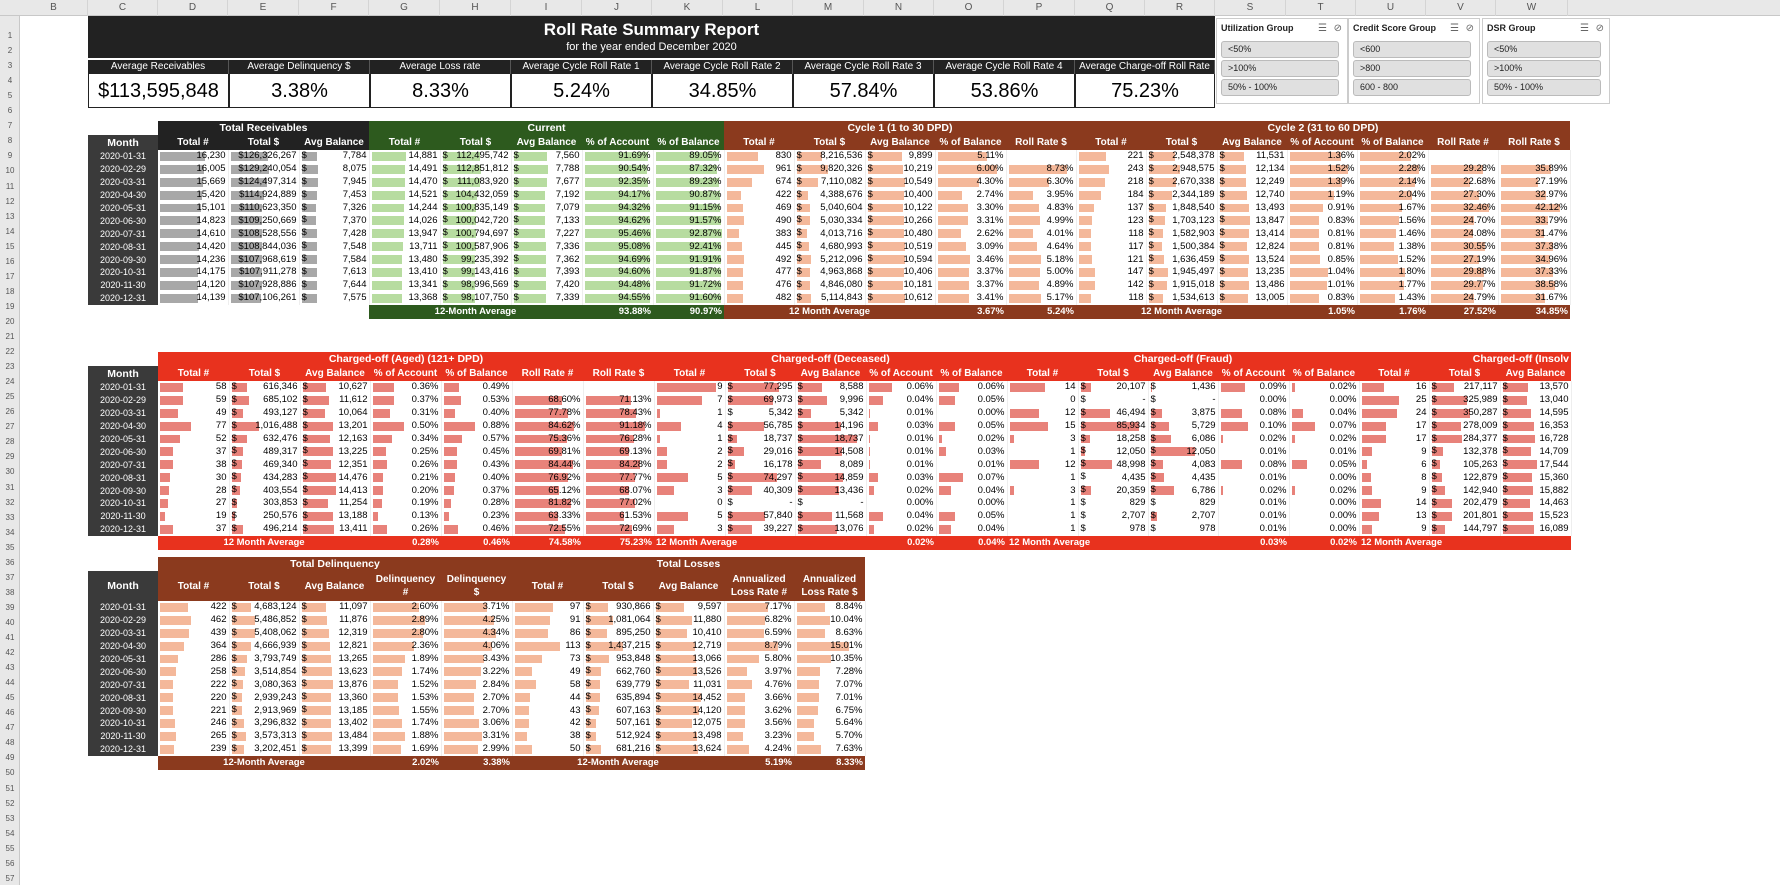 Image resolution: width=1780 pixels, height=885 pixels. Describe the element at coordinates (10, 532) in the screenshot. I see `row-header: 34` at that location.